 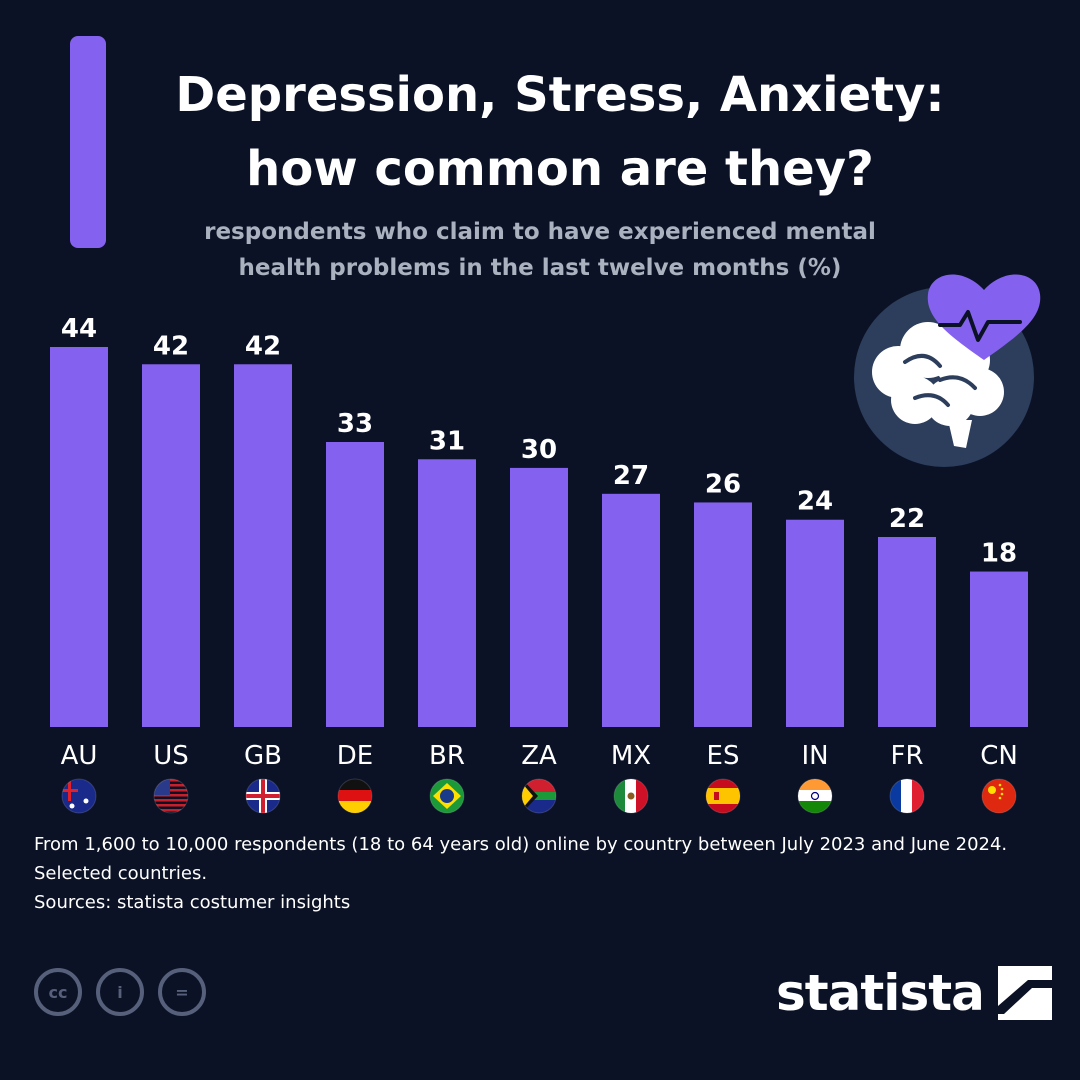 I want to click on bar-es, so click(x=723, y=614).